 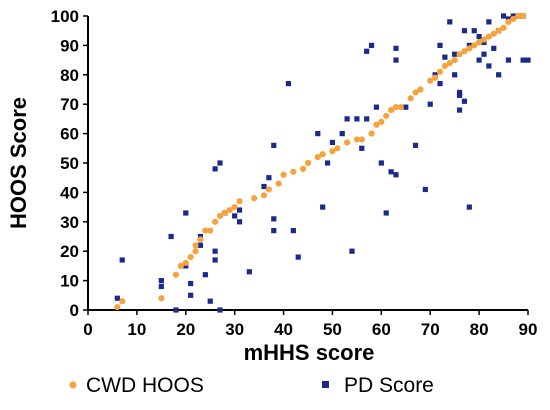 What do you see at coordinates (234, 329) in the screenshot?
I see `x-tick-label: 30` at bounding box center [234, 329].